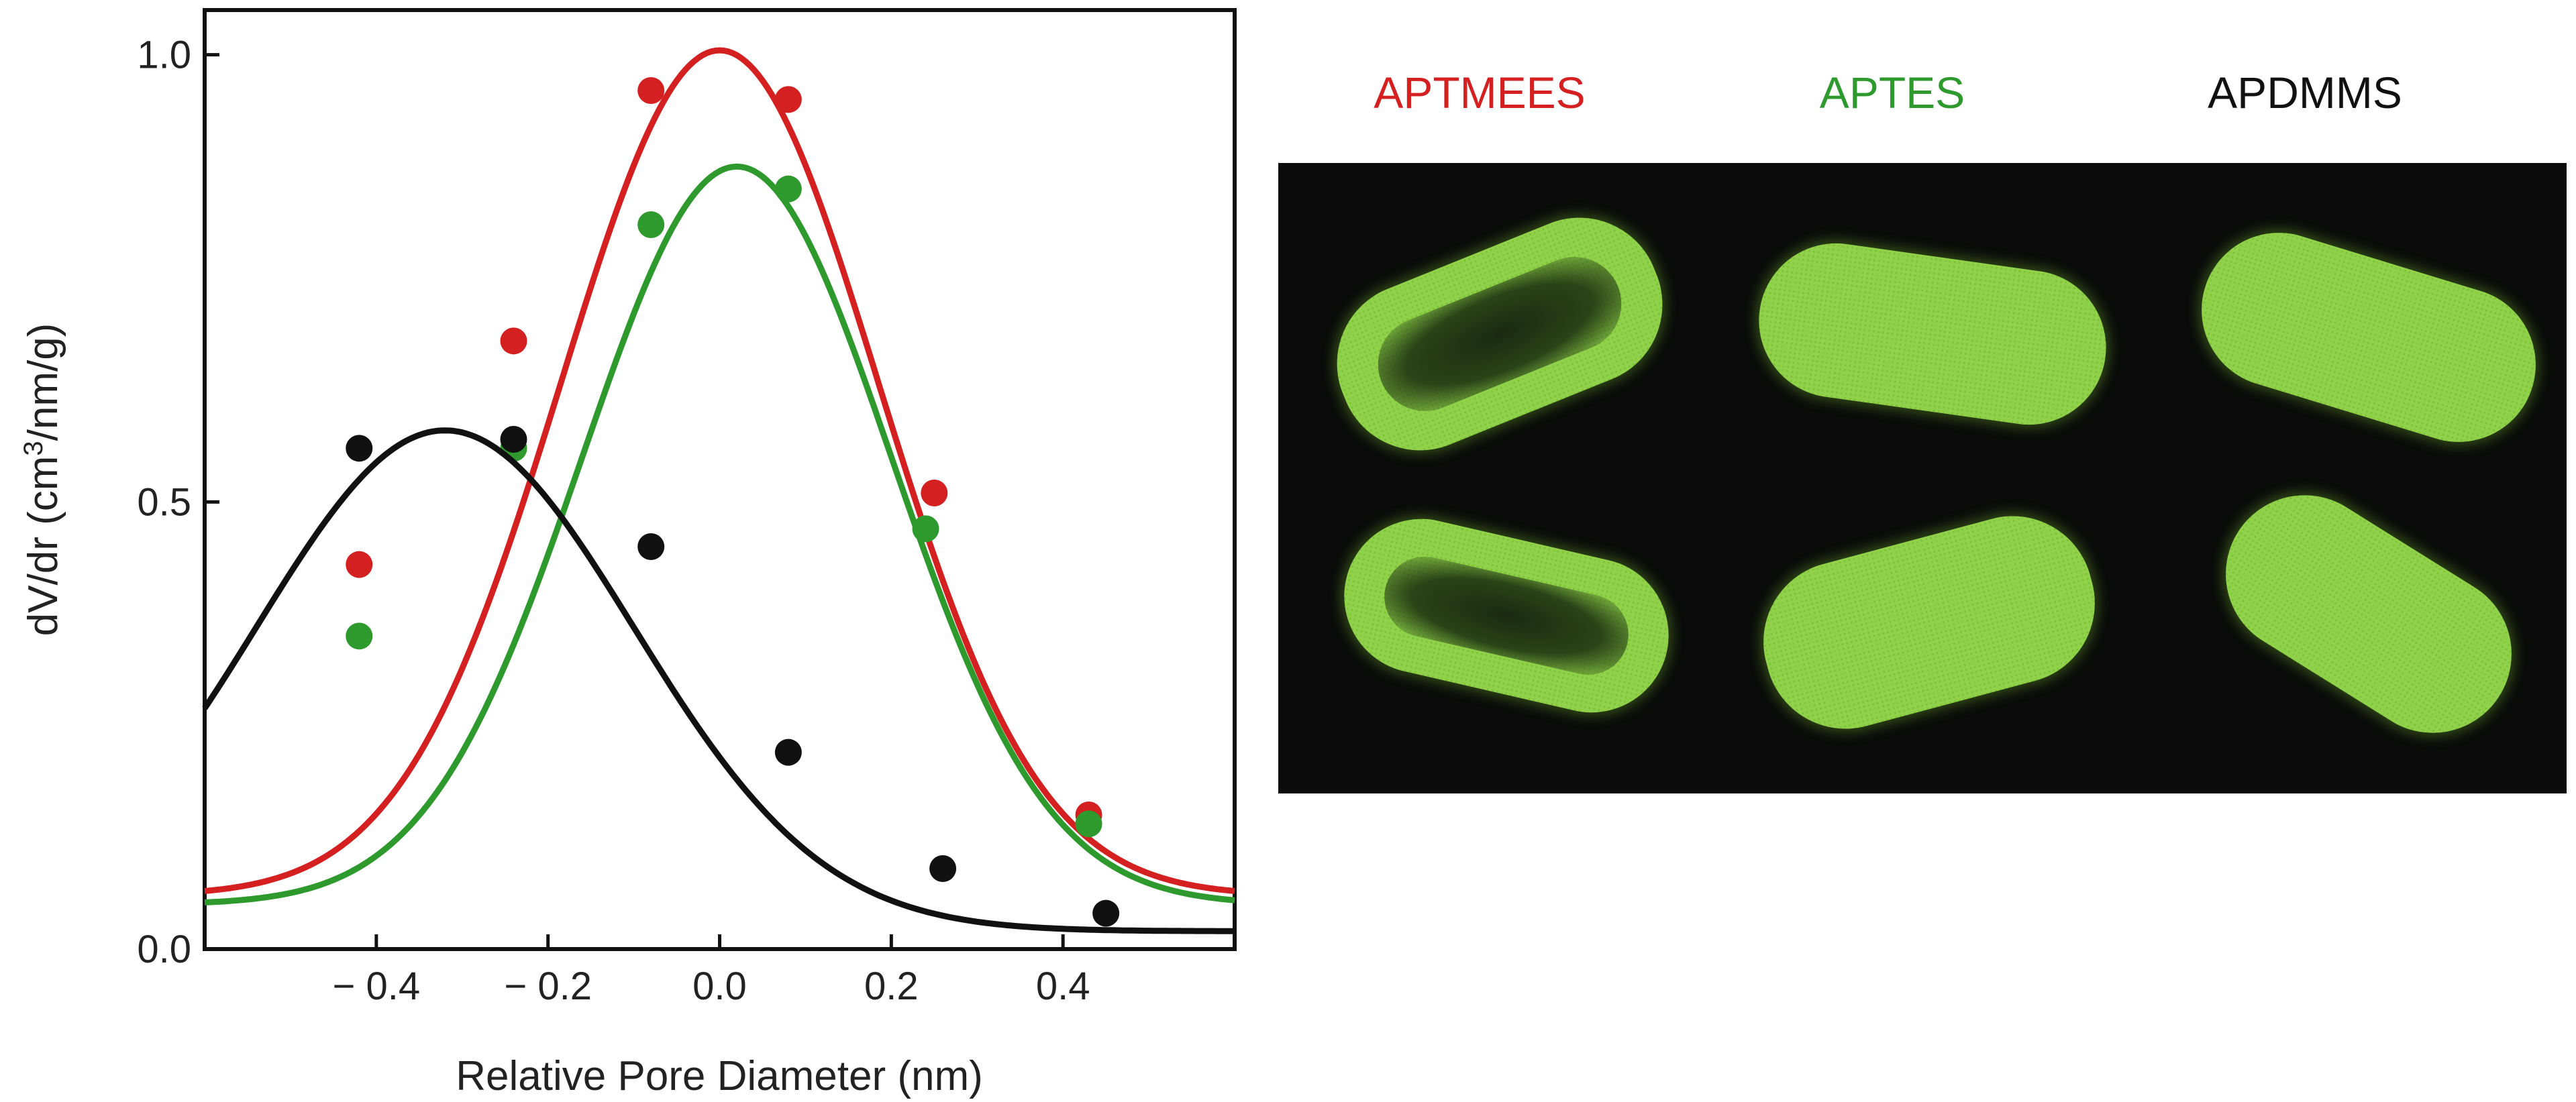 Image resolution: width=2576 pixels, height=1102 pixels. Describe the element at coordinates (548, 986) in the screenshot. I see `x-tick-label: − 0.2` at that location.